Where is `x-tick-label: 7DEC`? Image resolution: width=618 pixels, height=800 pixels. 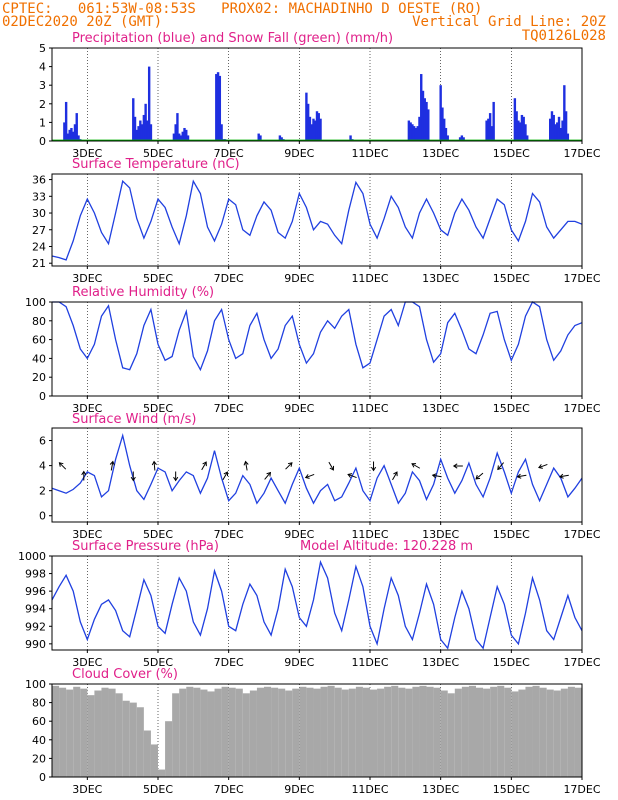 x-tick-label: 7DEC is located at coordinates (229, 278).